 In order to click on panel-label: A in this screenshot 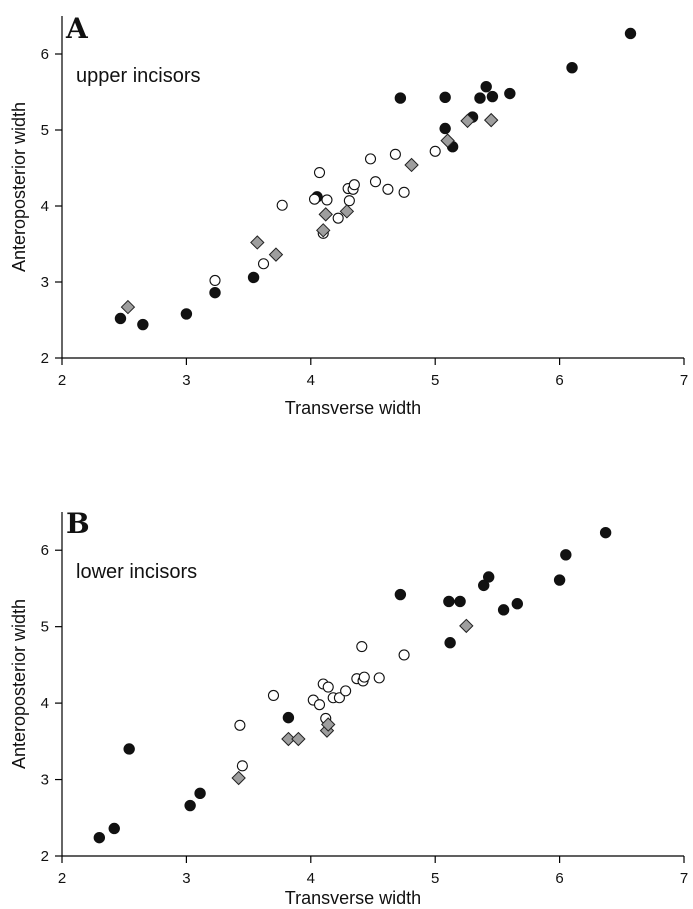, I will do `click(77, 28)`.